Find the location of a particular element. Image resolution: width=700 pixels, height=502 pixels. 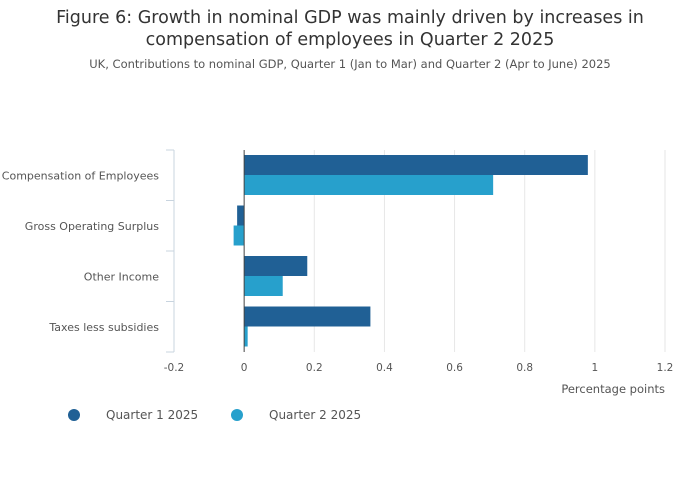

x-tick-label-3: 0.4 is located at coordinates (384, 368).